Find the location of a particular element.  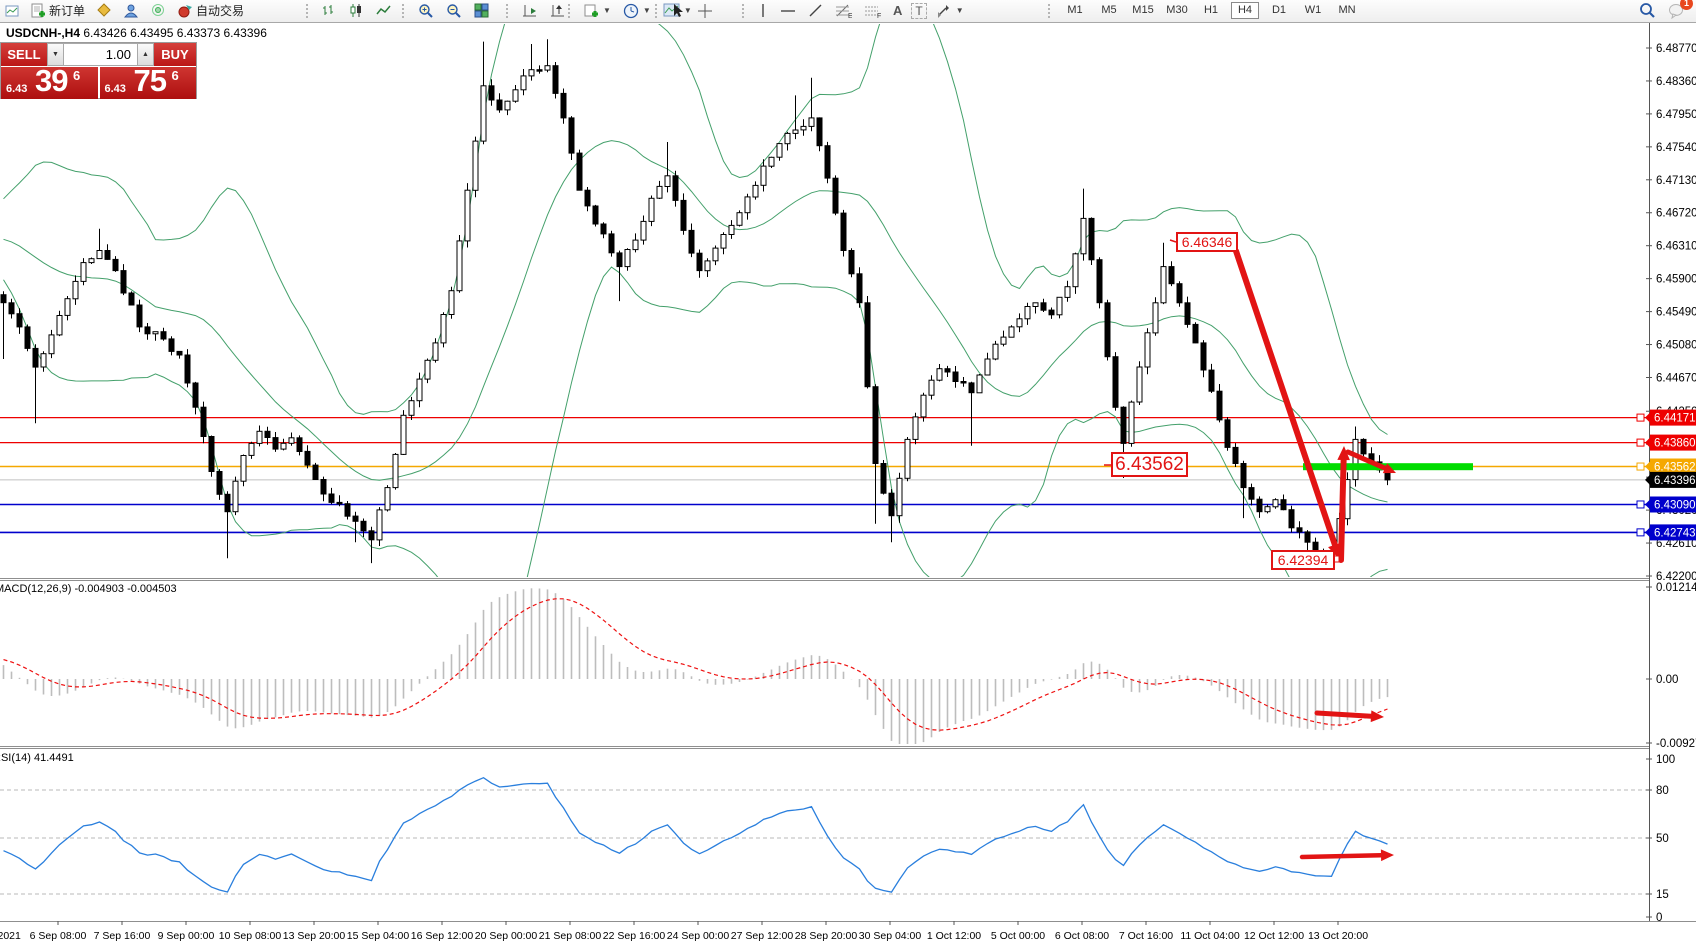

toolbar-group-cursor is located at coordinates (685, 10).